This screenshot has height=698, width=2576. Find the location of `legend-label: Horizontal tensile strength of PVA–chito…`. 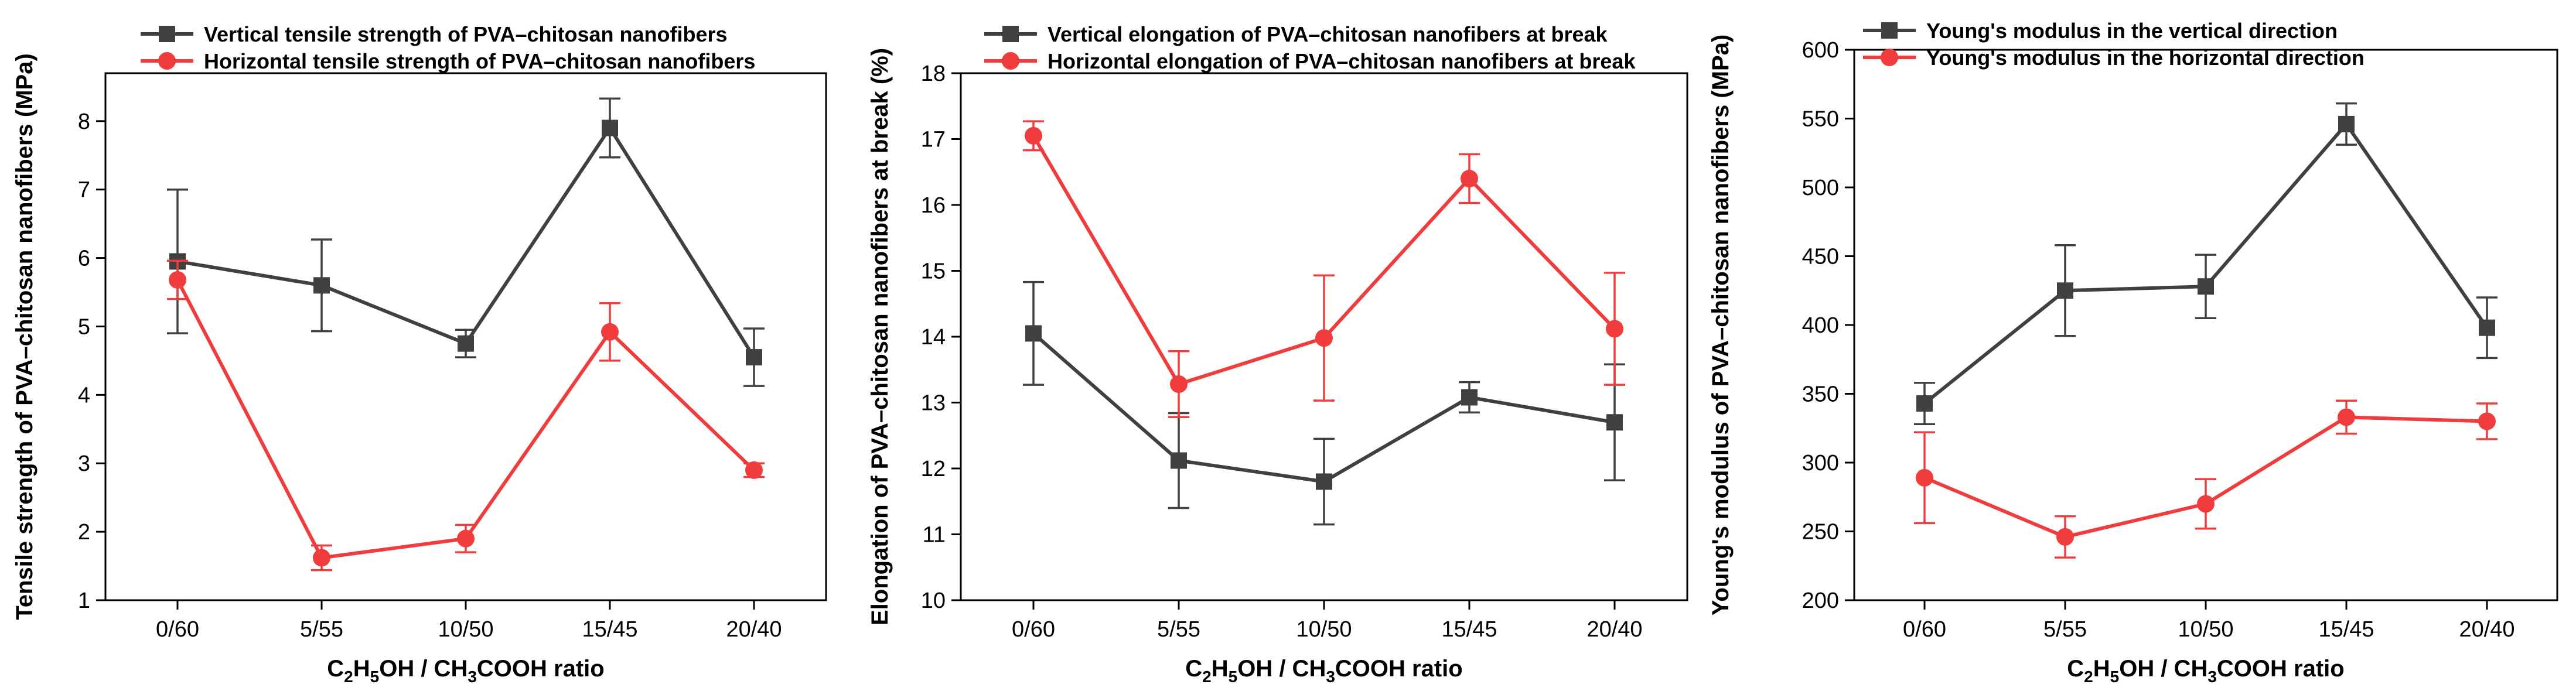

legend-label: Horizontal tensile strength of PVA–chito… is located at coordinates (479, 61).